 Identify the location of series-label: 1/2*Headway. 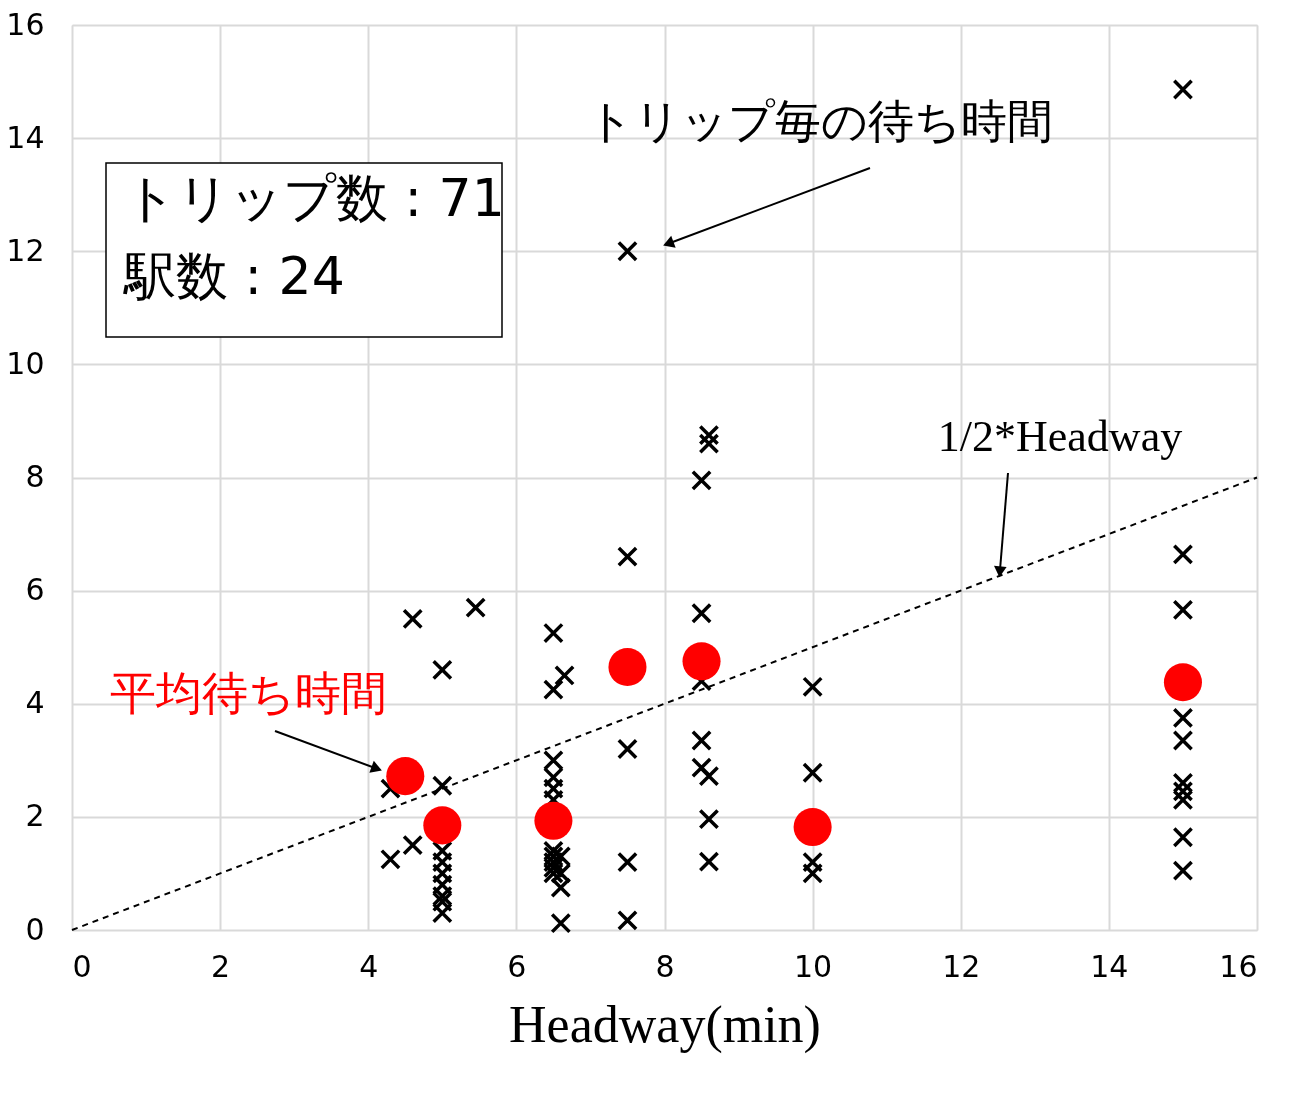
(1060, 436).